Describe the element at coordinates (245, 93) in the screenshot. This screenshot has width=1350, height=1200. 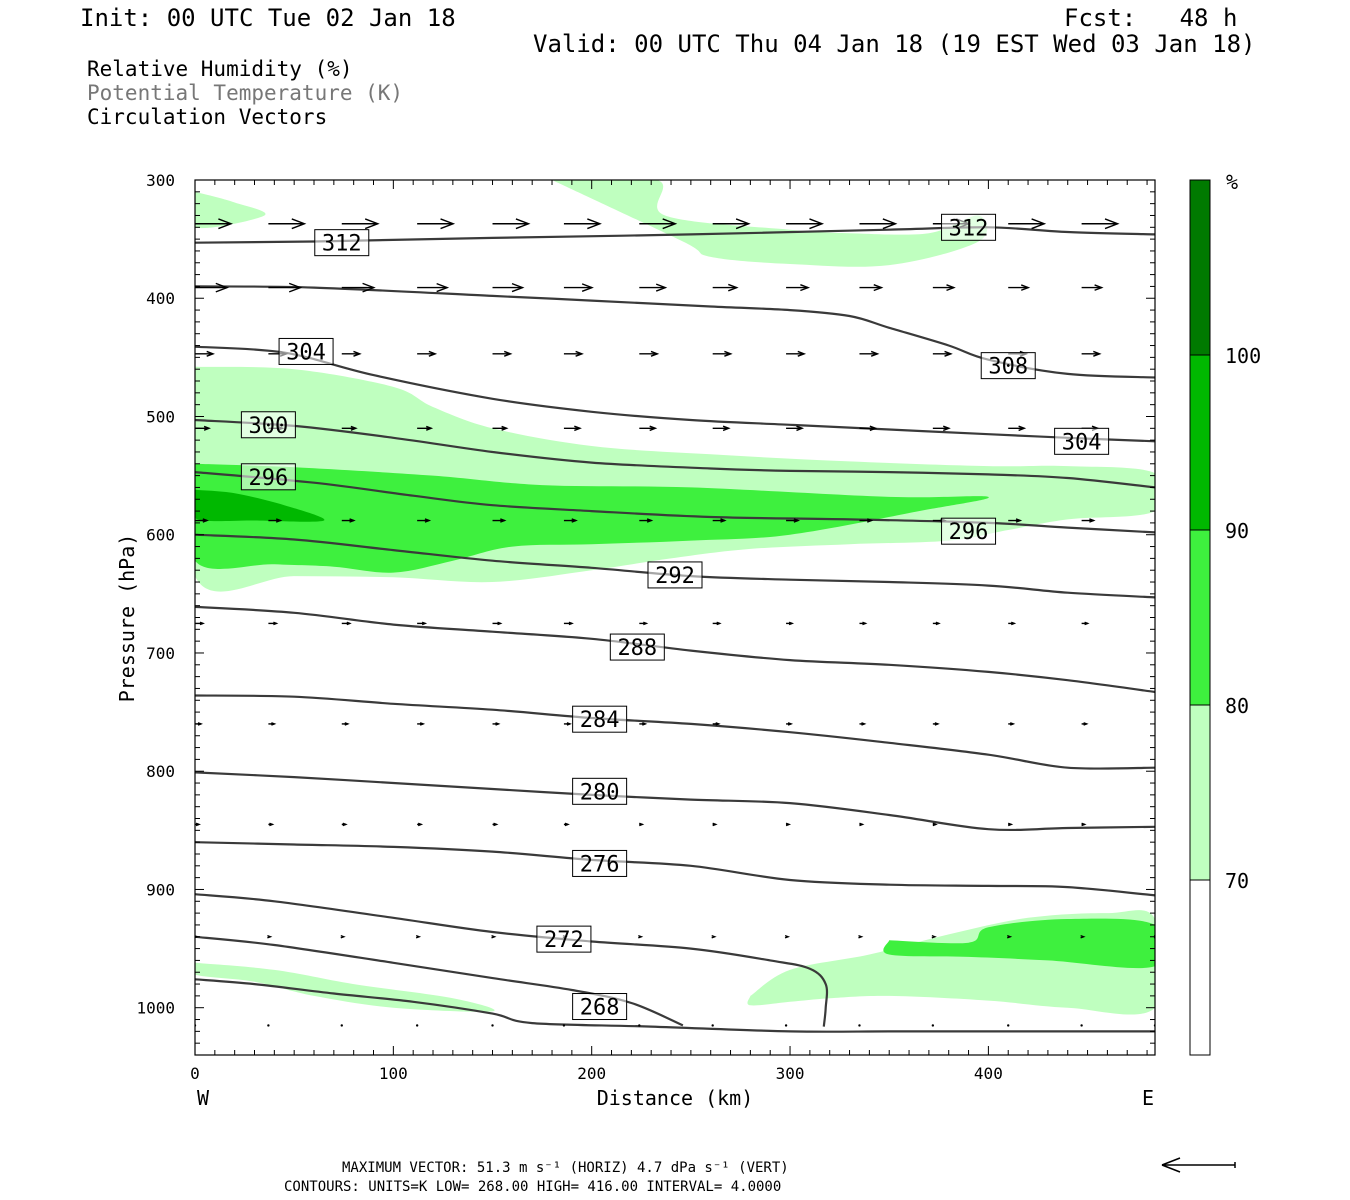
I see `field-title-theta: Potential Temperature (K)` at that location.